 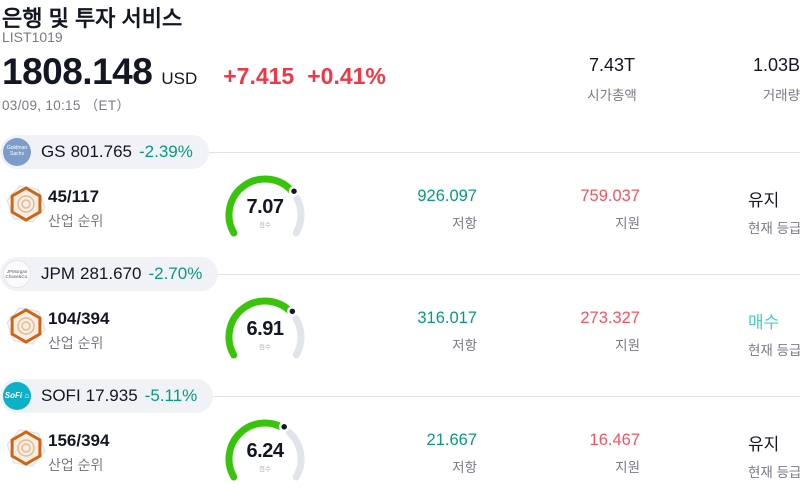 What do you see at coordinates (265, 329) in the screenshot?
I see `score-value: 6.91` at bounding box center [265, 329].